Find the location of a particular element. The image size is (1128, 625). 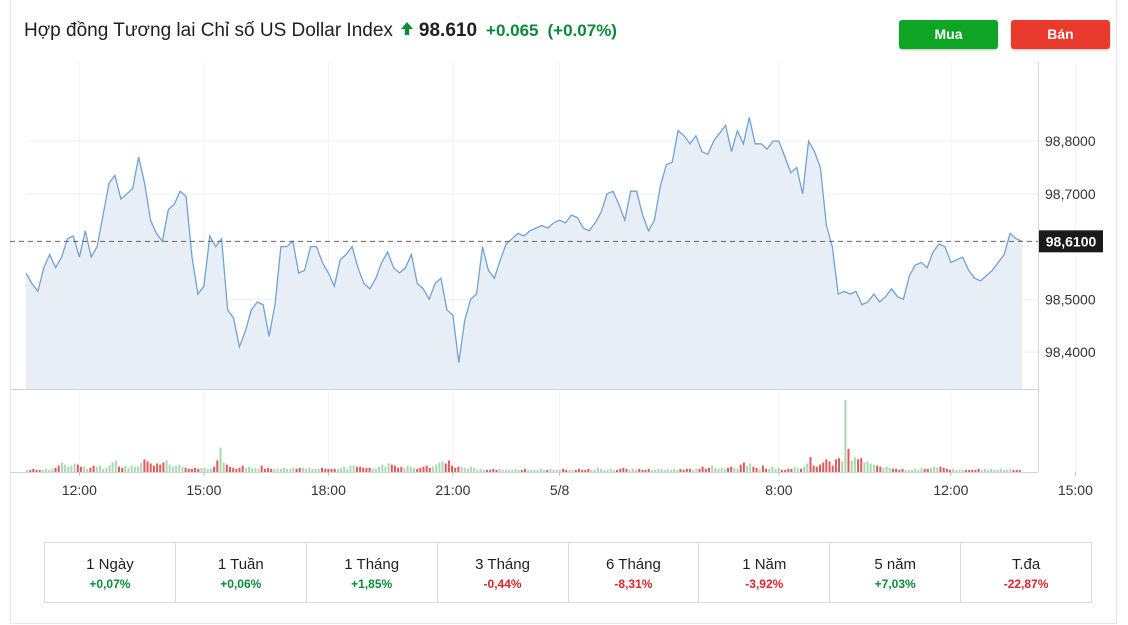

perf-cell-max: T.đa -22,87% is located at coordinates (1025, 572).